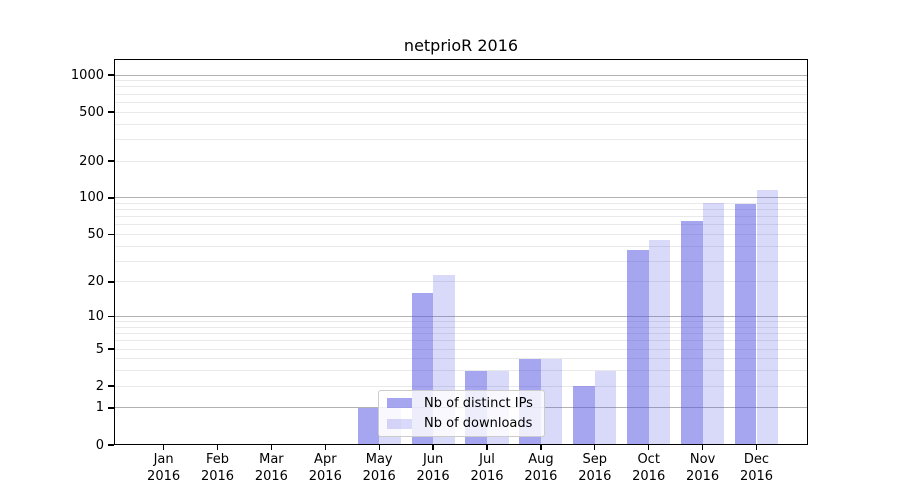 This screenshot has width=900, height=500. Describe the element at coordinates (379, 459) in the screenshot. I see `x-axis-tick-month: May` at that location.